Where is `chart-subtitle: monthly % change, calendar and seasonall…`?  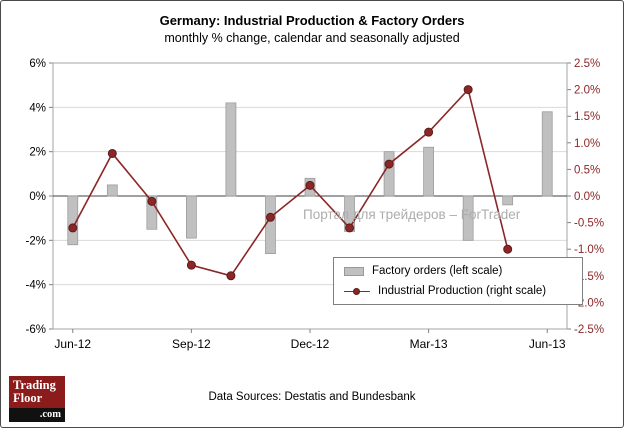
chart-subtitle: monthly % change, calendar and seasonall… is located at coordinates (312, 38).